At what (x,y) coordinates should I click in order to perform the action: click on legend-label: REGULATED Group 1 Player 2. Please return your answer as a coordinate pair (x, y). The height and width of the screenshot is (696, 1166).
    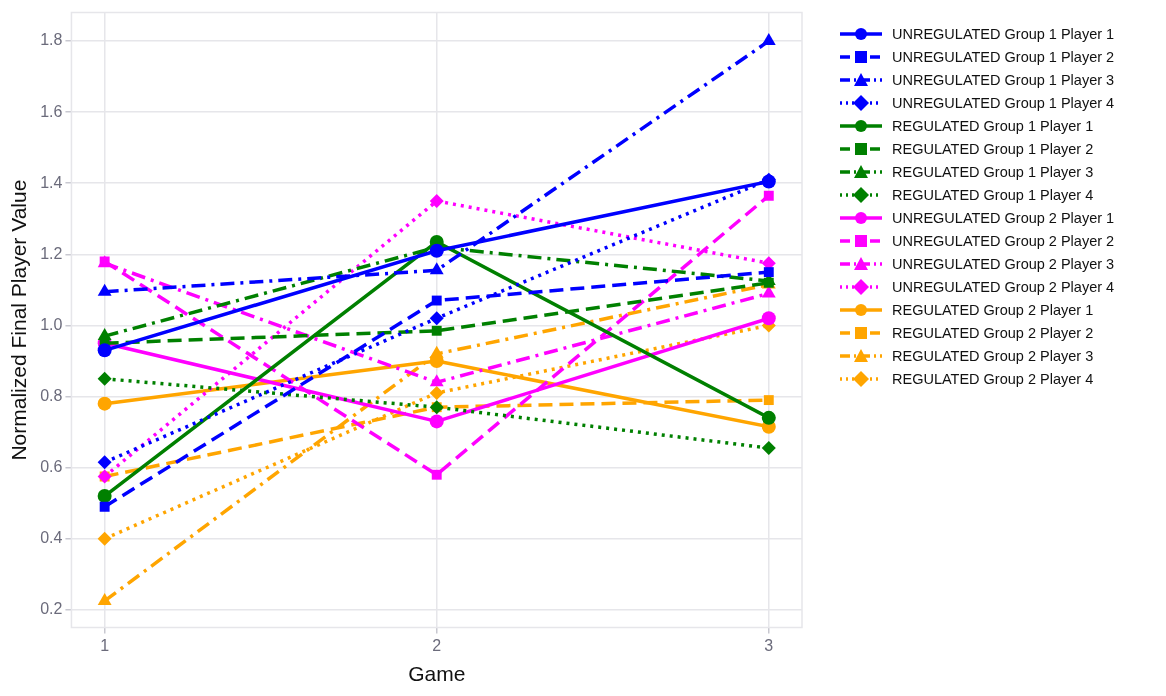
    Looking at the image, I should click on (993, 148).